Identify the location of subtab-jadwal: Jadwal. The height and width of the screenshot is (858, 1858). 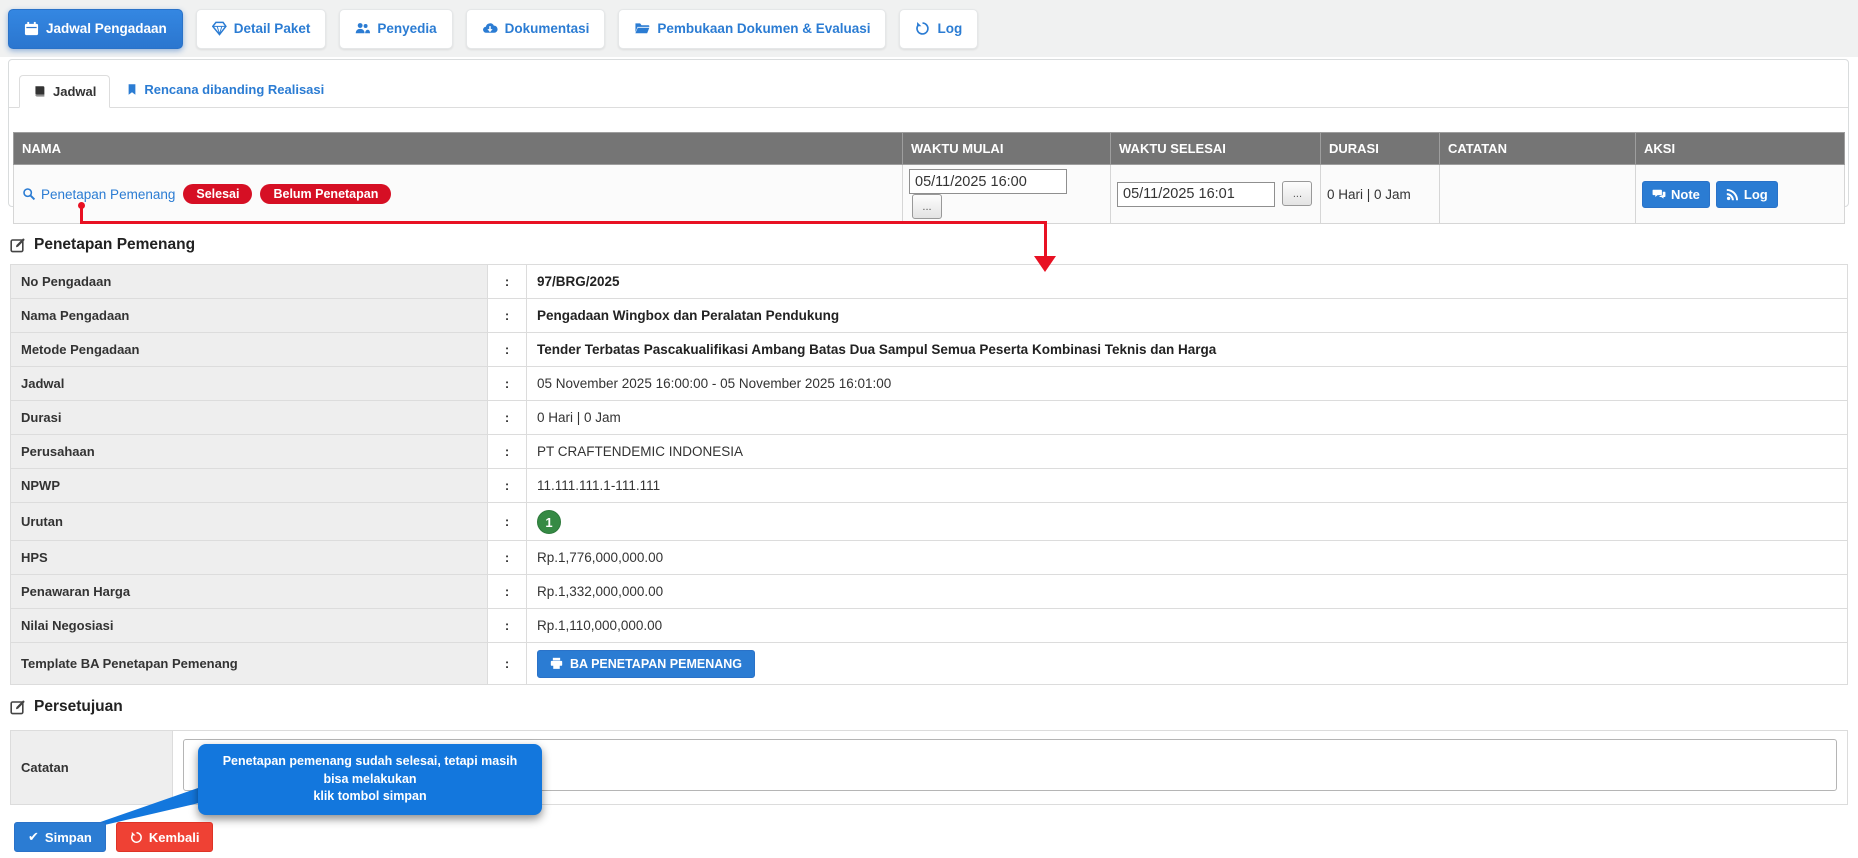
(65, 91).